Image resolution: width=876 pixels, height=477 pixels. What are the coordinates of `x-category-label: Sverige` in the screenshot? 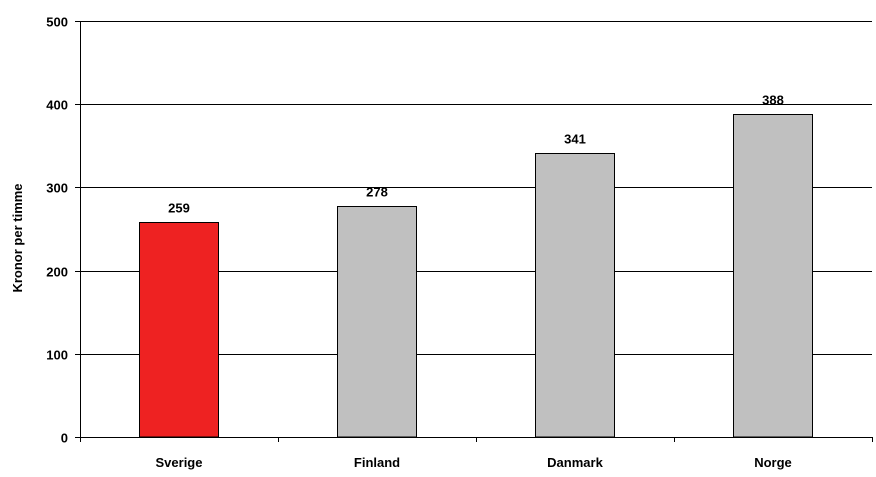 It's located at (179, 462).